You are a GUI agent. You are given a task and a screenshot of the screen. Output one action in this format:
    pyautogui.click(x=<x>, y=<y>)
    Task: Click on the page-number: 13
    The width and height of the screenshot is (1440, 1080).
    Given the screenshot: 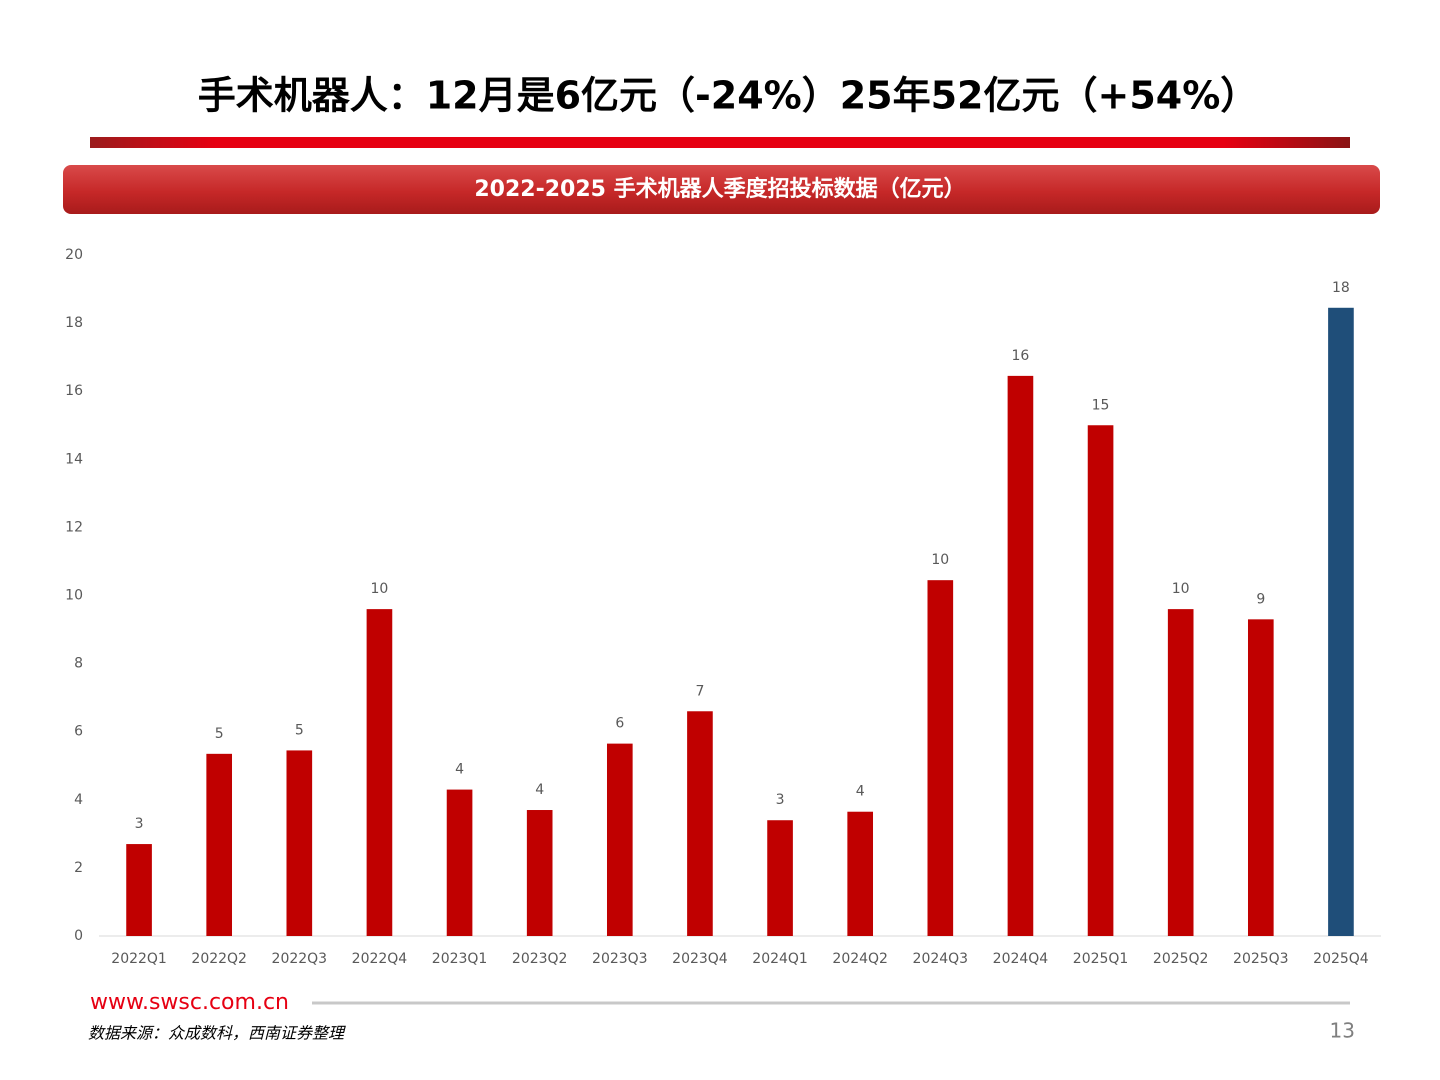 What is the action you would take?
    pyautogui.click(x=1342, y=1031)
    